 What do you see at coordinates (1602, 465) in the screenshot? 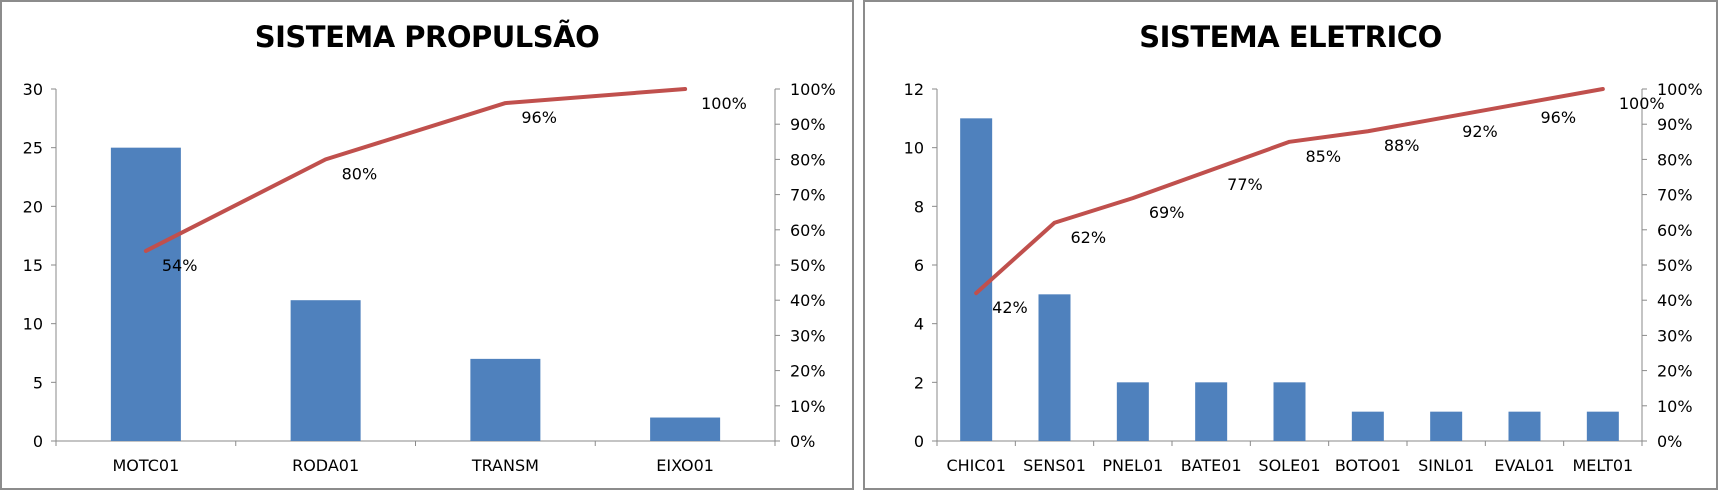
I see `x-tick-label: MELT01` at bounding box center [1602, 465].